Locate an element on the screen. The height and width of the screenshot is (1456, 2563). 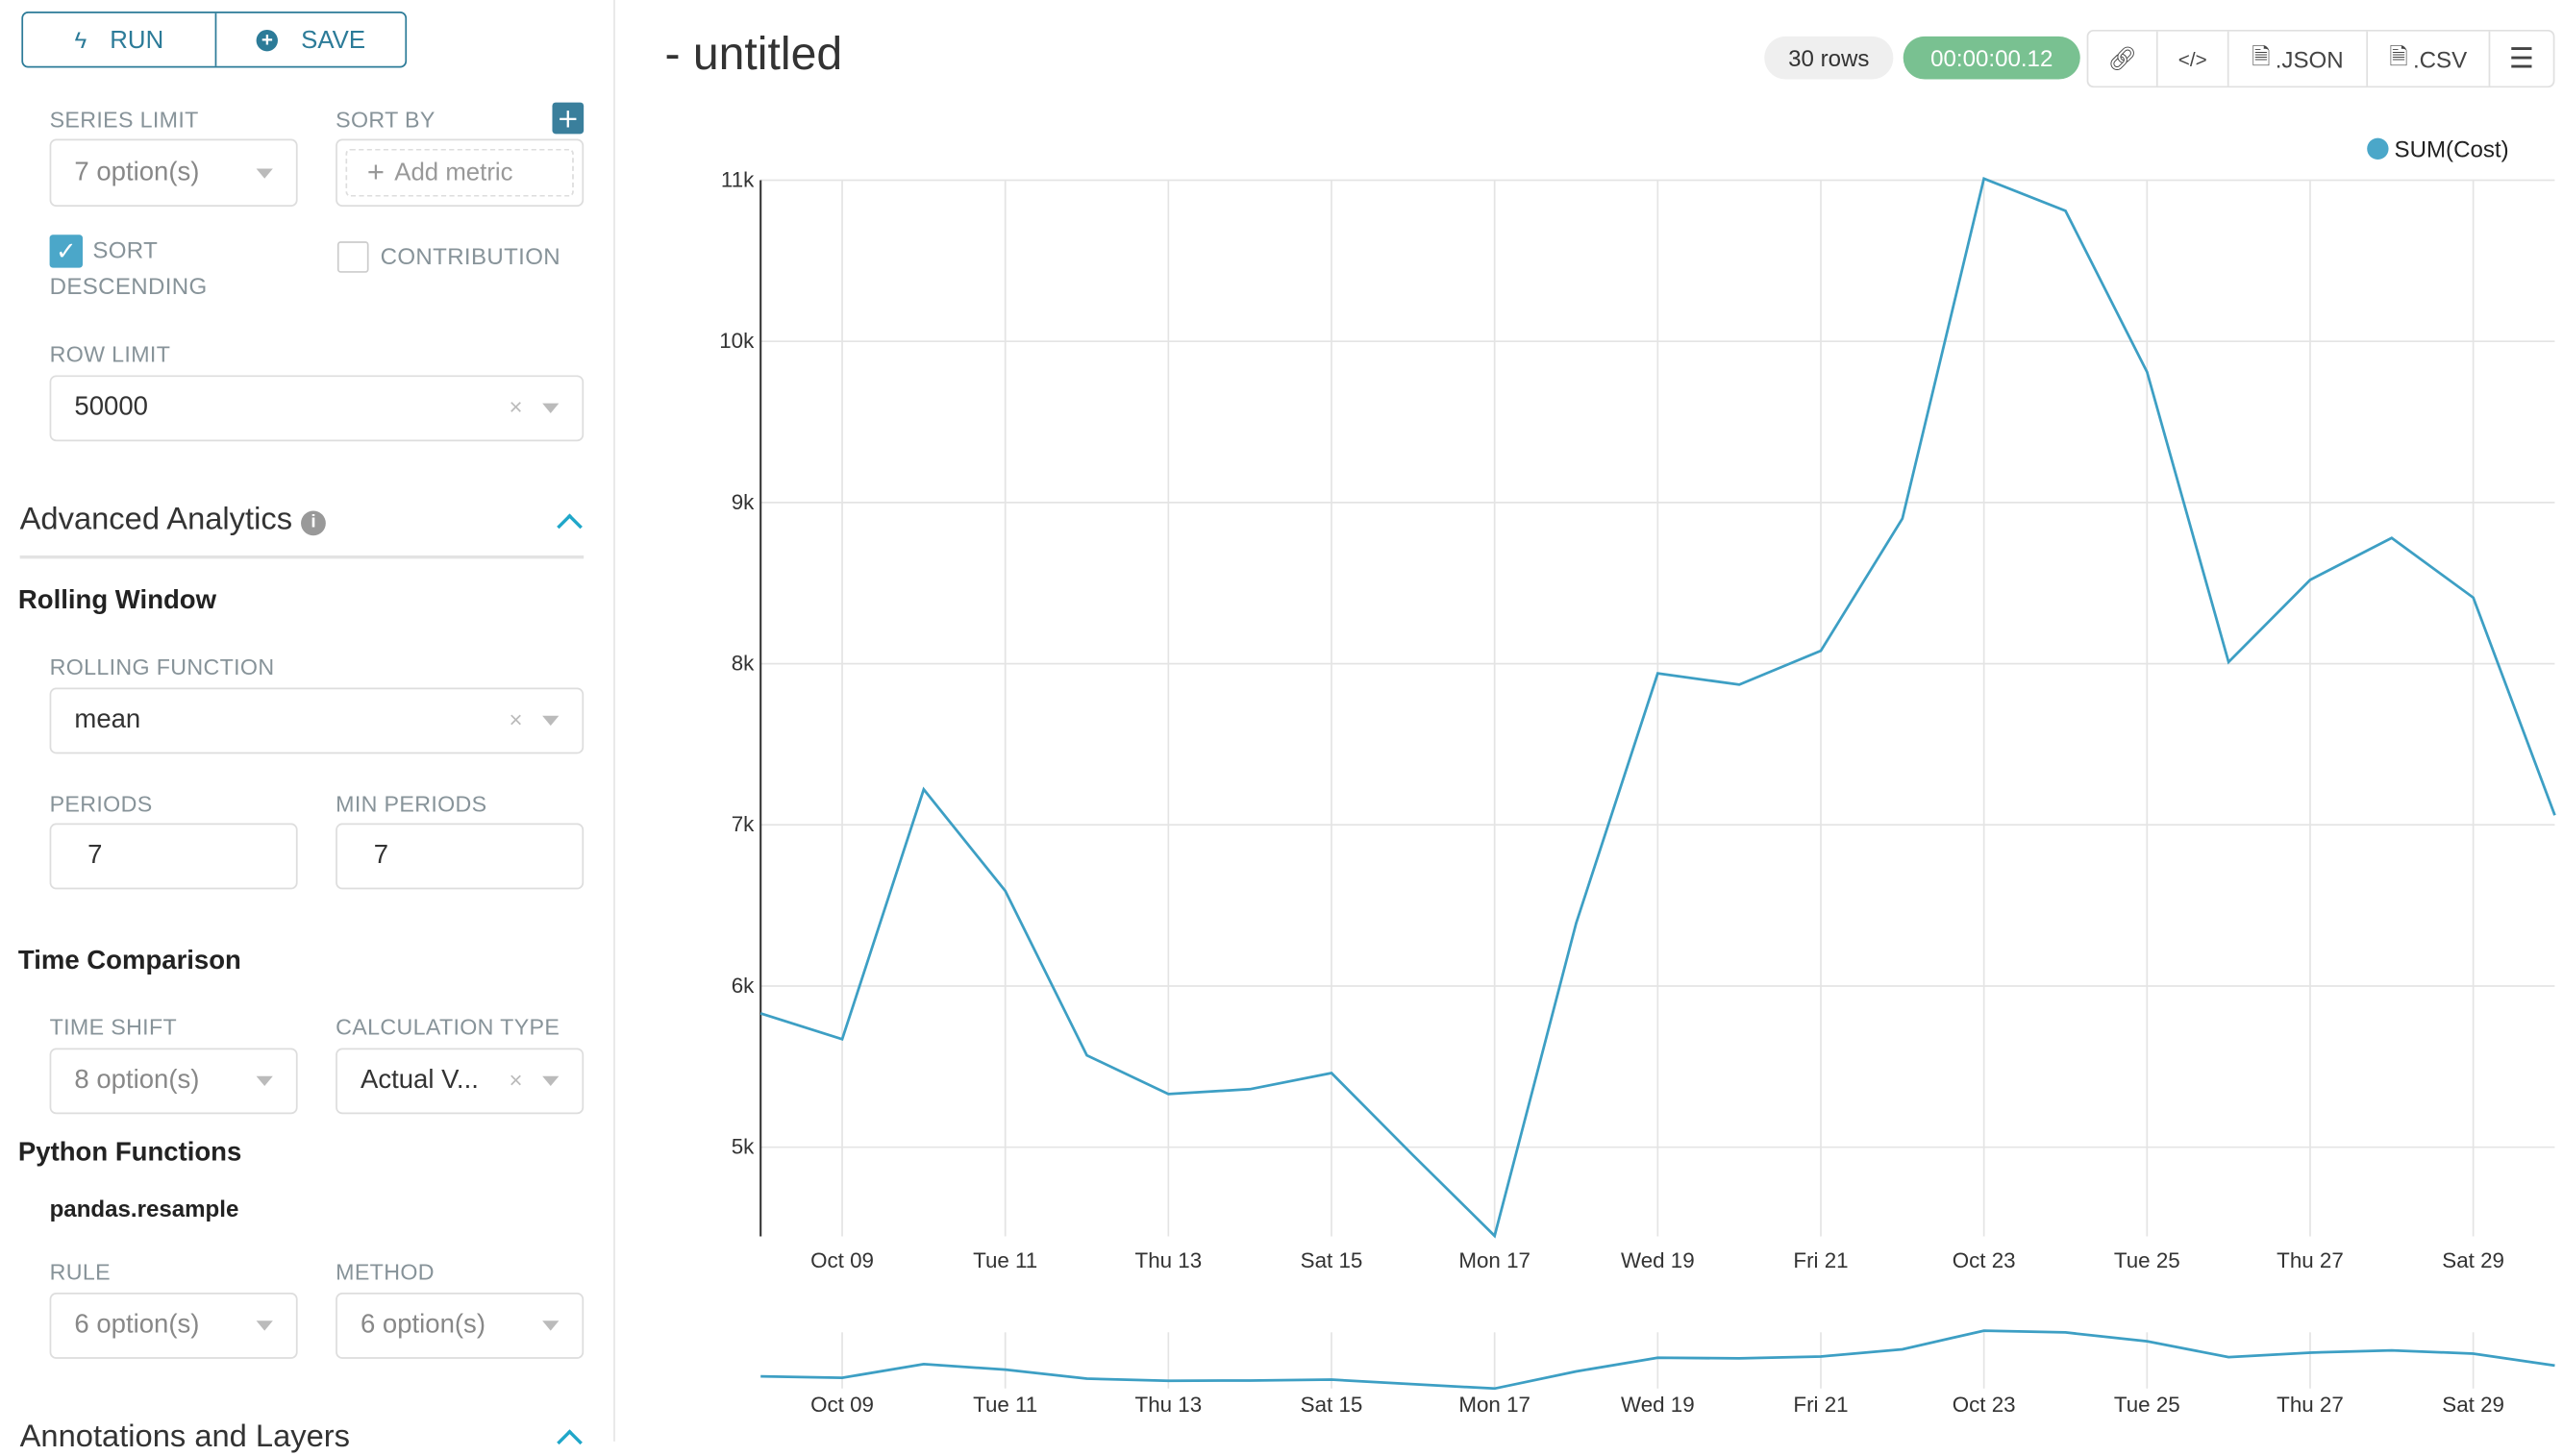
range-x-tick-label: Oct 23 is located at coordinates (1985, 1405).